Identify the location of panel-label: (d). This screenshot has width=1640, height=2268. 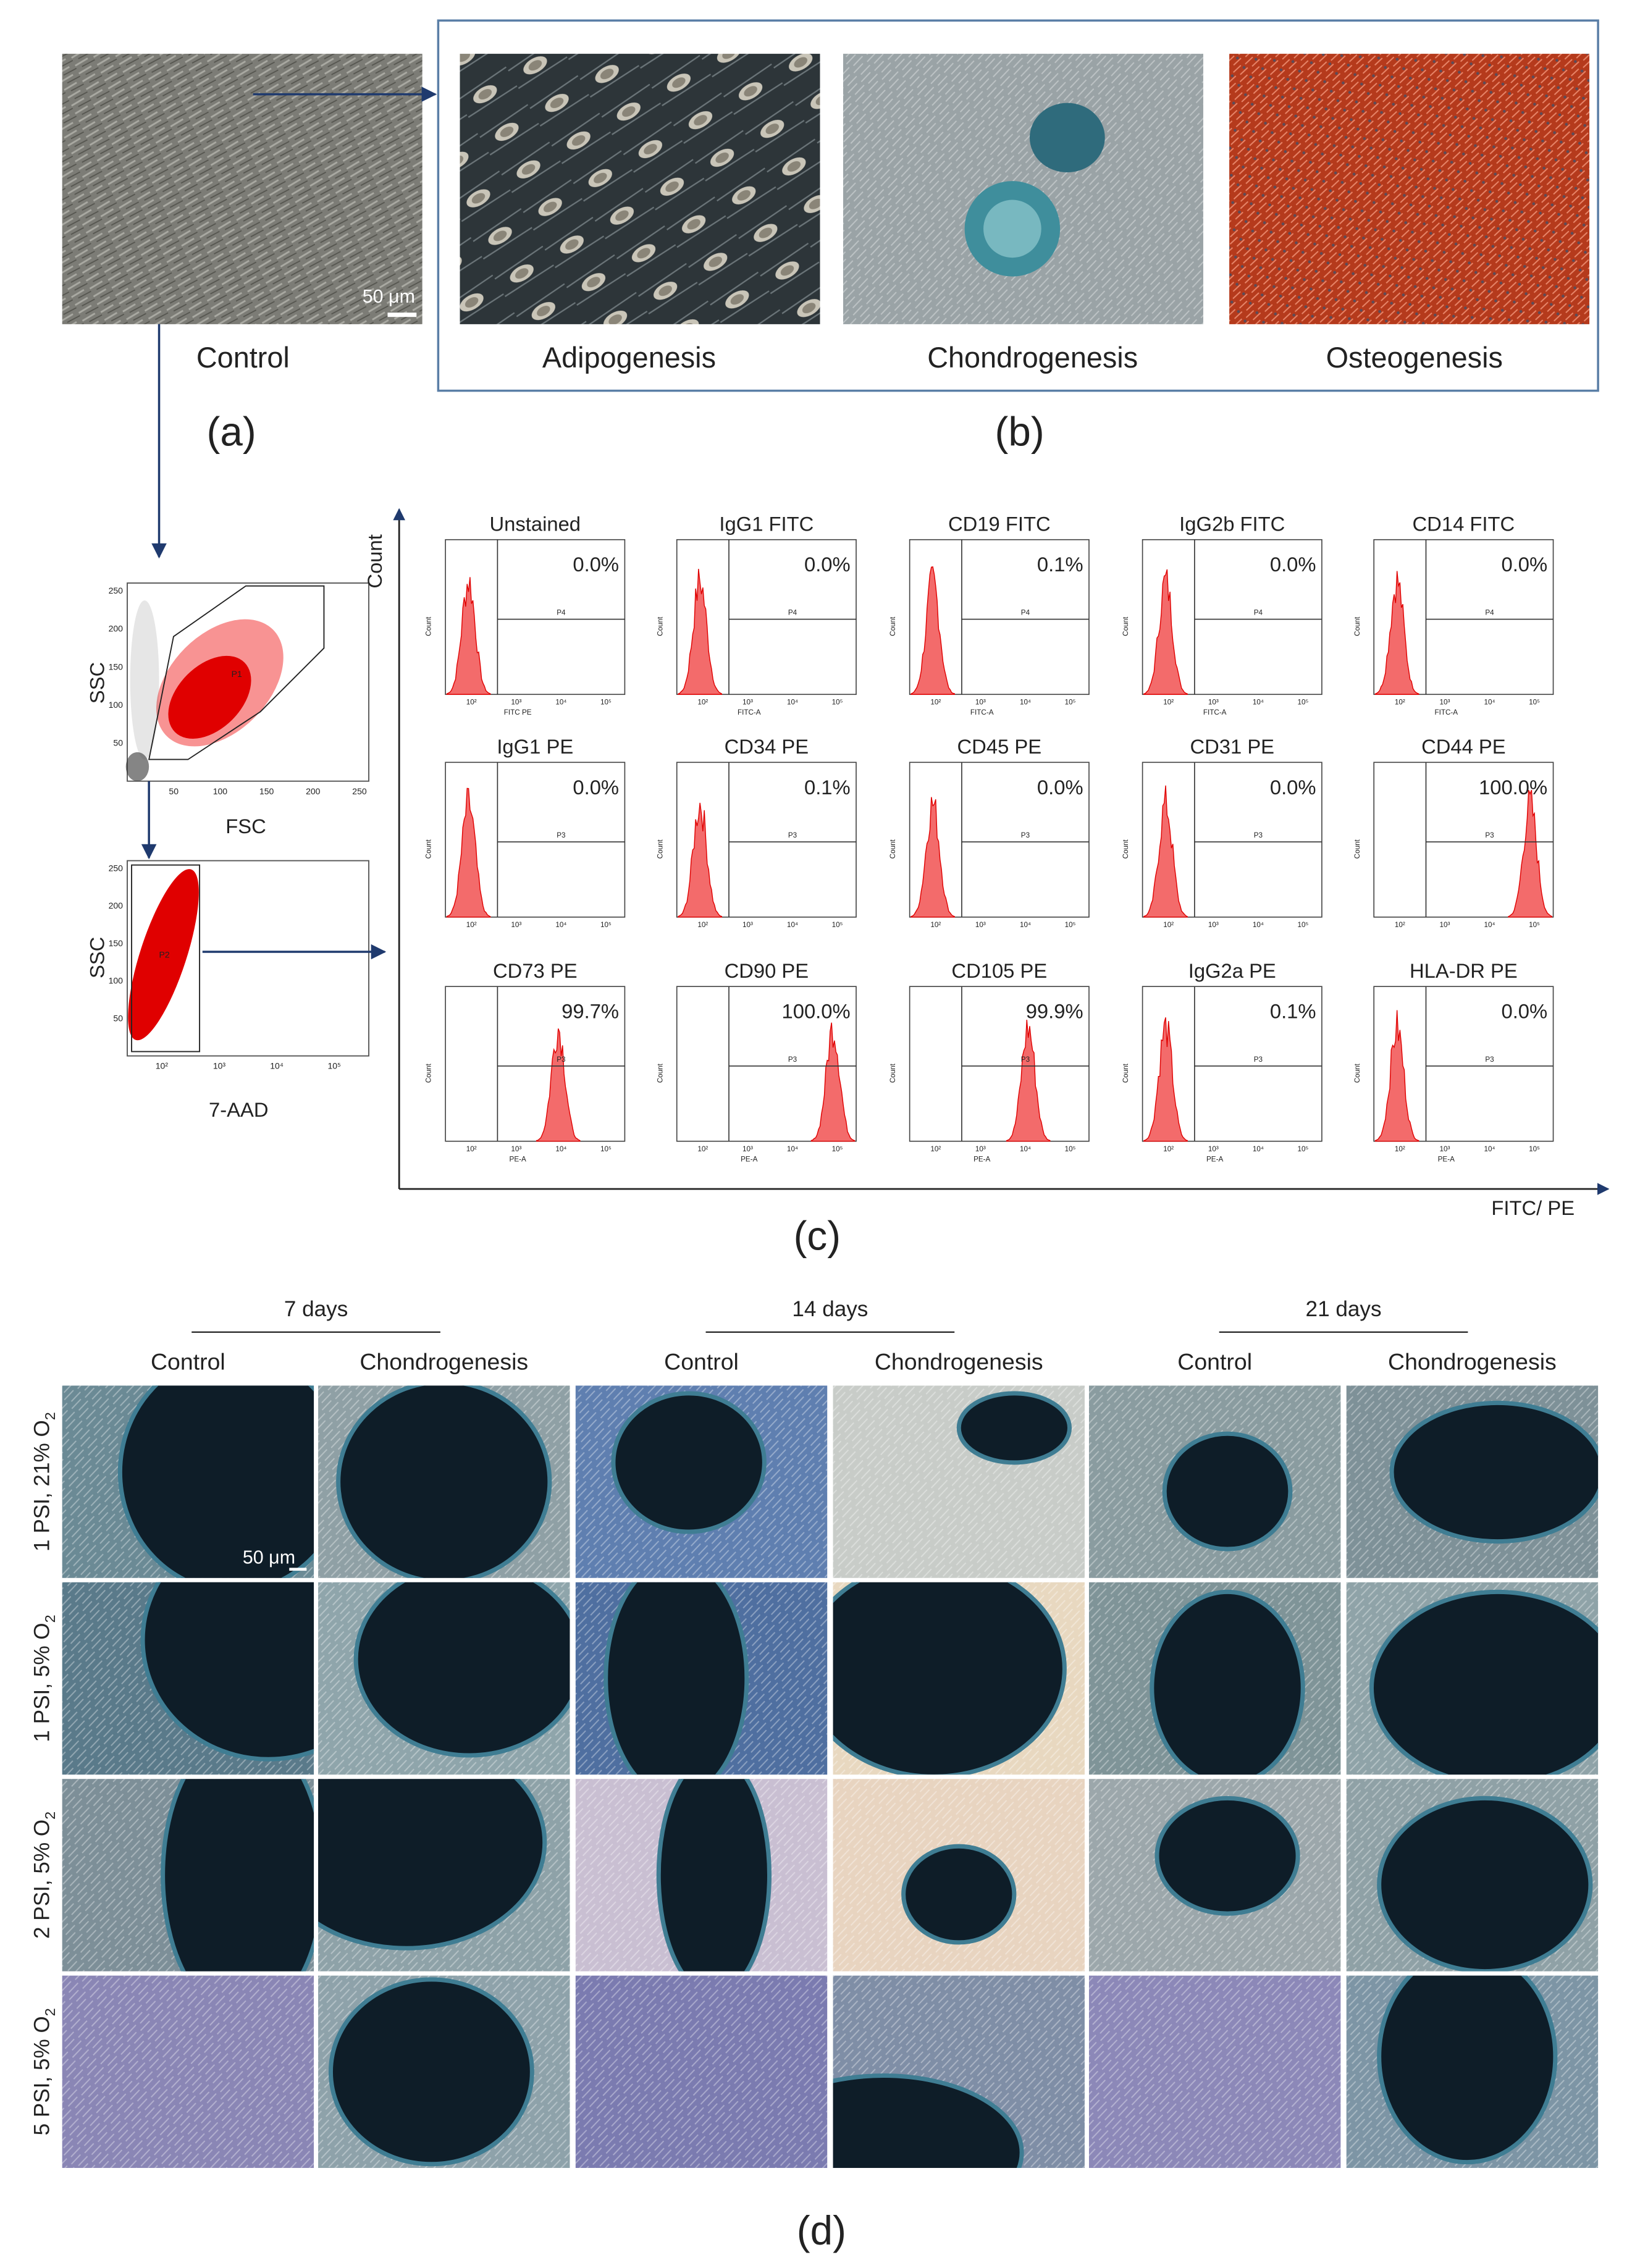
(821, 2230).